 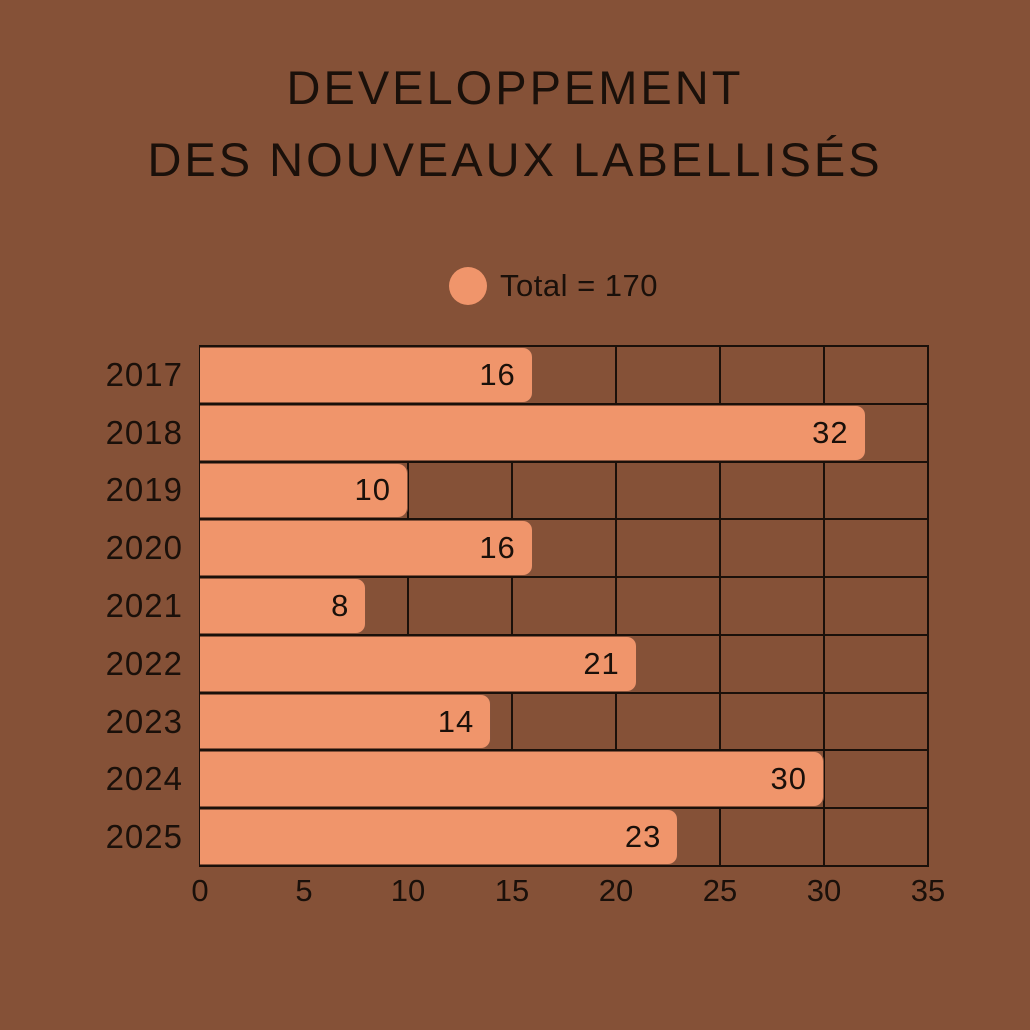 What do you see at coordinates (788, 779) in the screenshot?
I see `bar-value-label: 30` at bounding box center [788, 779].